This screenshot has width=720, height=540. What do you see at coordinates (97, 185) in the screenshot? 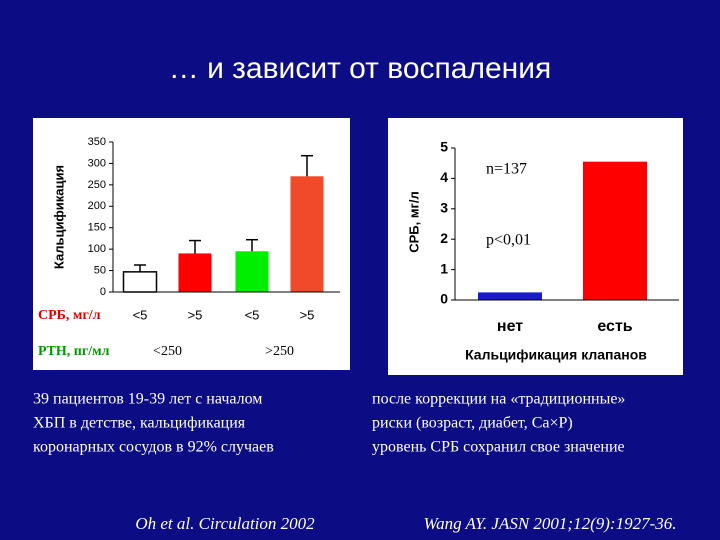
I see `y-tick-label: 250` at bounding box center [97, 185].